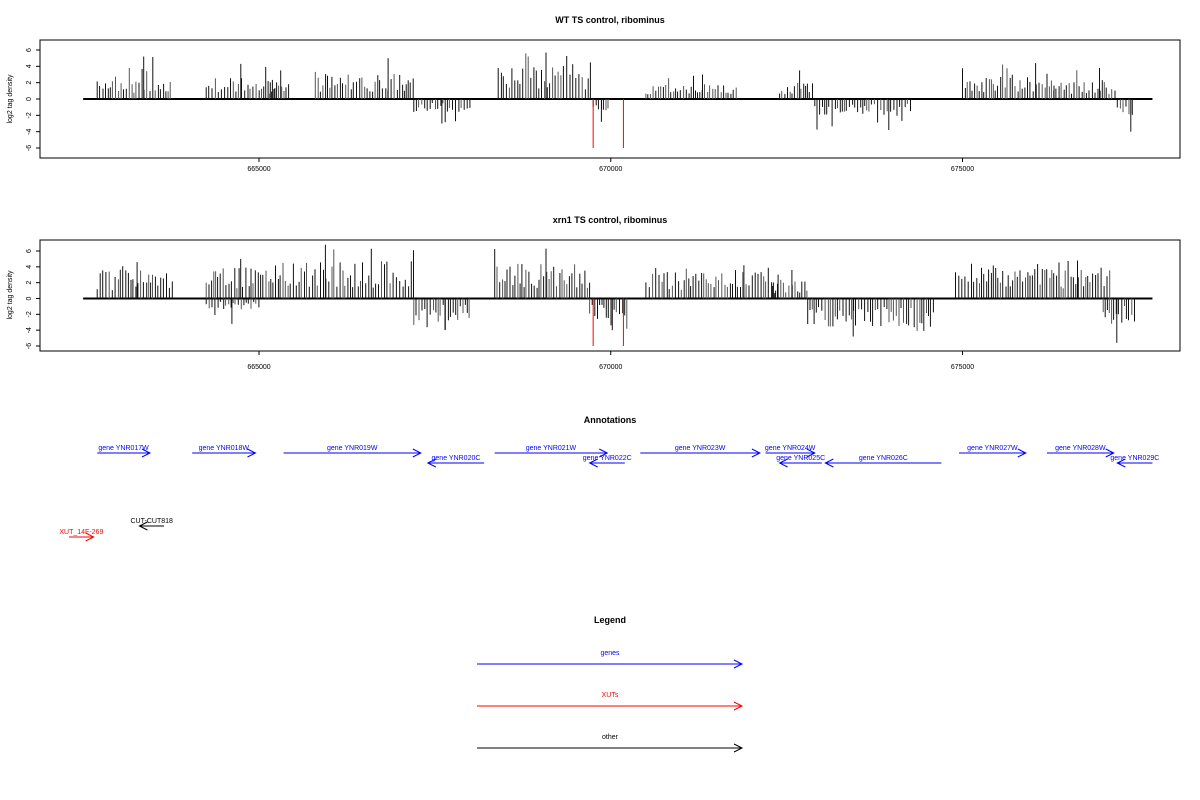 Image resolution: width=1200 pixels, height=800 pixels. I want to click on gene-label: gene YNR019W, so click(352, 448).